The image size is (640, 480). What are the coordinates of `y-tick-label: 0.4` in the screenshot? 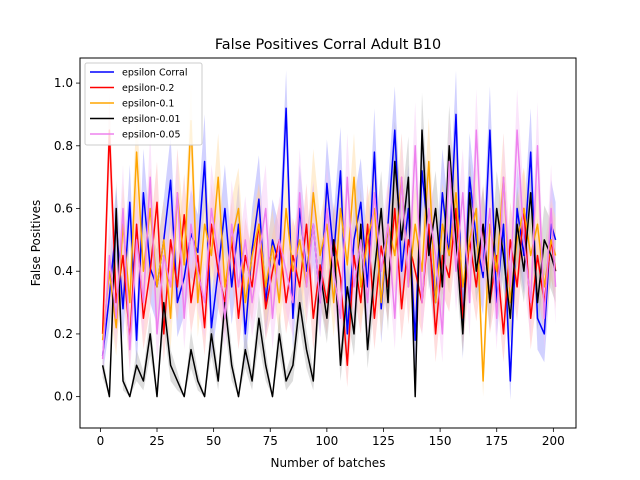 It's located at (63, 271).